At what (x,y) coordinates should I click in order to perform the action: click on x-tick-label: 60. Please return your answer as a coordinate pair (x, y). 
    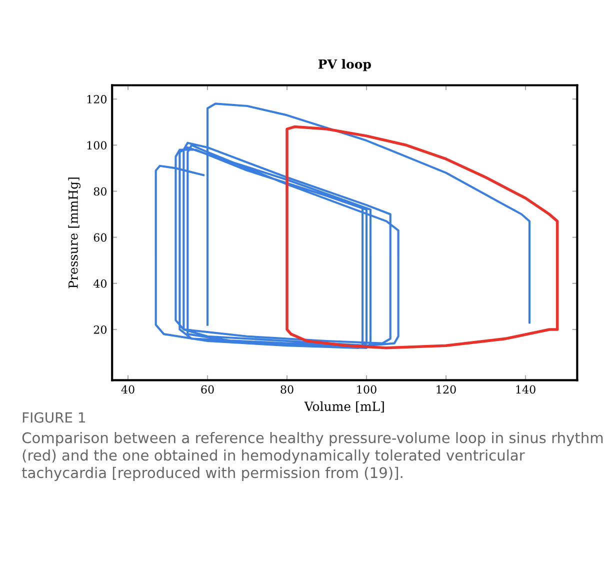
    Looking at the image, I should click on (207, 389).